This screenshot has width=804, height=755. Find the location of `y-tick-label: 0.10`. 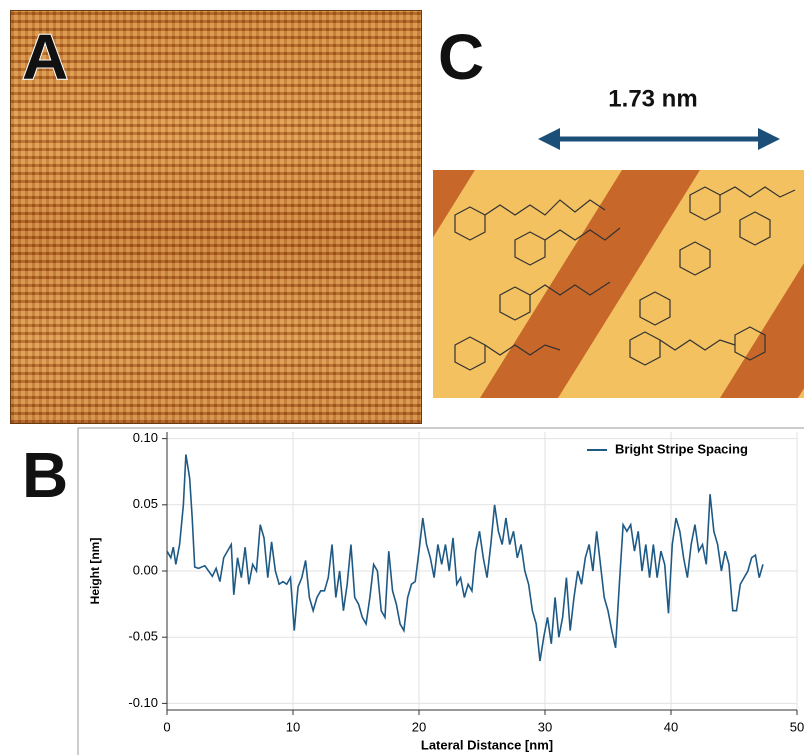

y-tick-label: 0.10 is located at coordinates (145, 437).